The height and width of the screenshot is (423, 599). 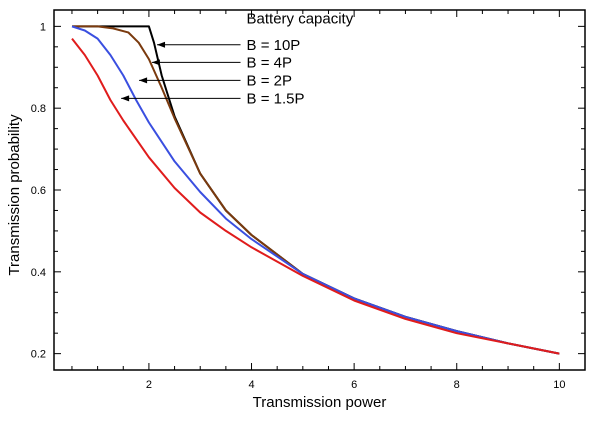 What do you see at coordinates (354, 385) in the screenshot?
I see `x-tick-label: 6` at bounding box center [354, 385].